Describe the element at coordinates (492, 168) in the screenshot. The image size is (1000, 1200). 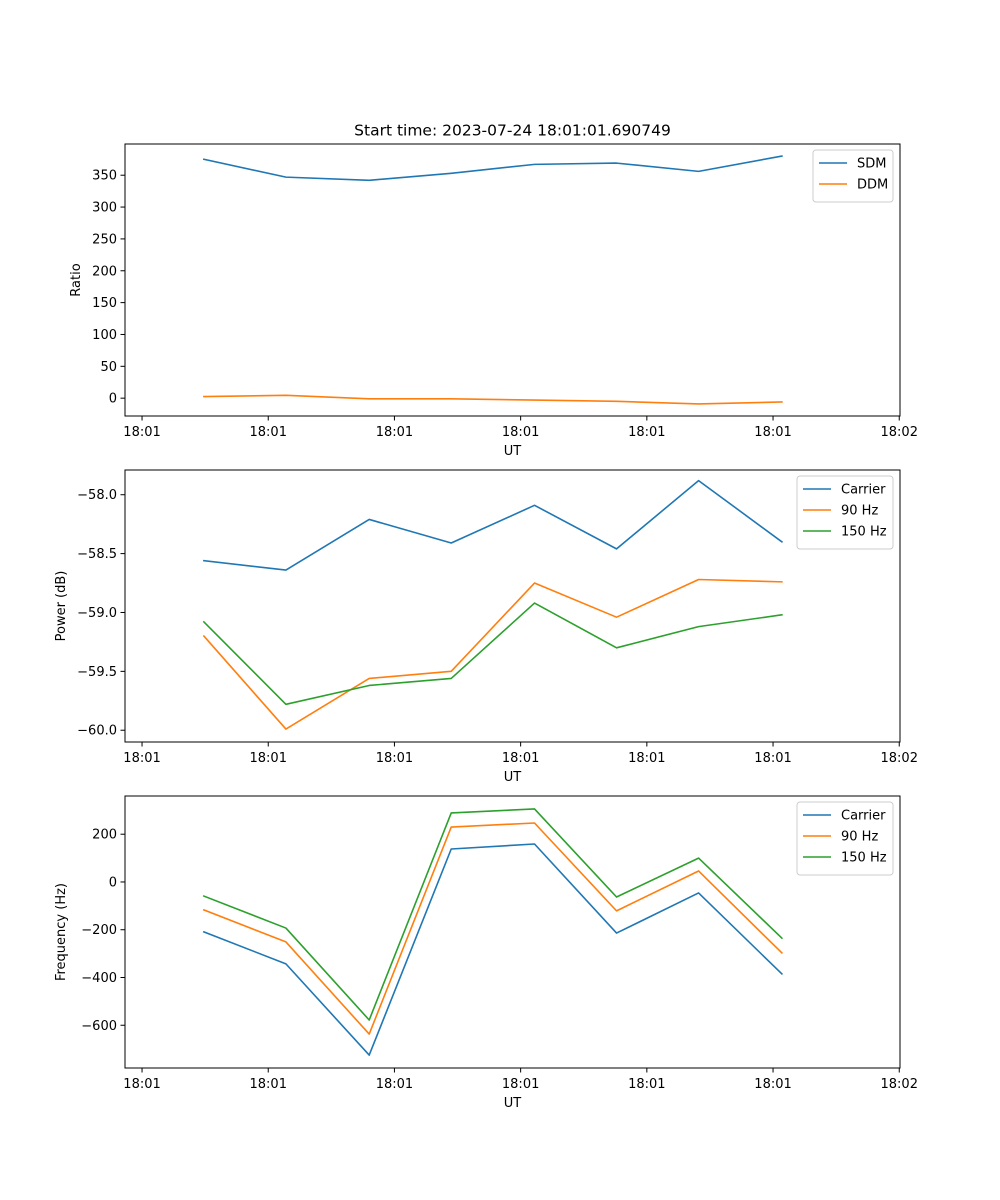
I see `series-line-sdm` at that location.